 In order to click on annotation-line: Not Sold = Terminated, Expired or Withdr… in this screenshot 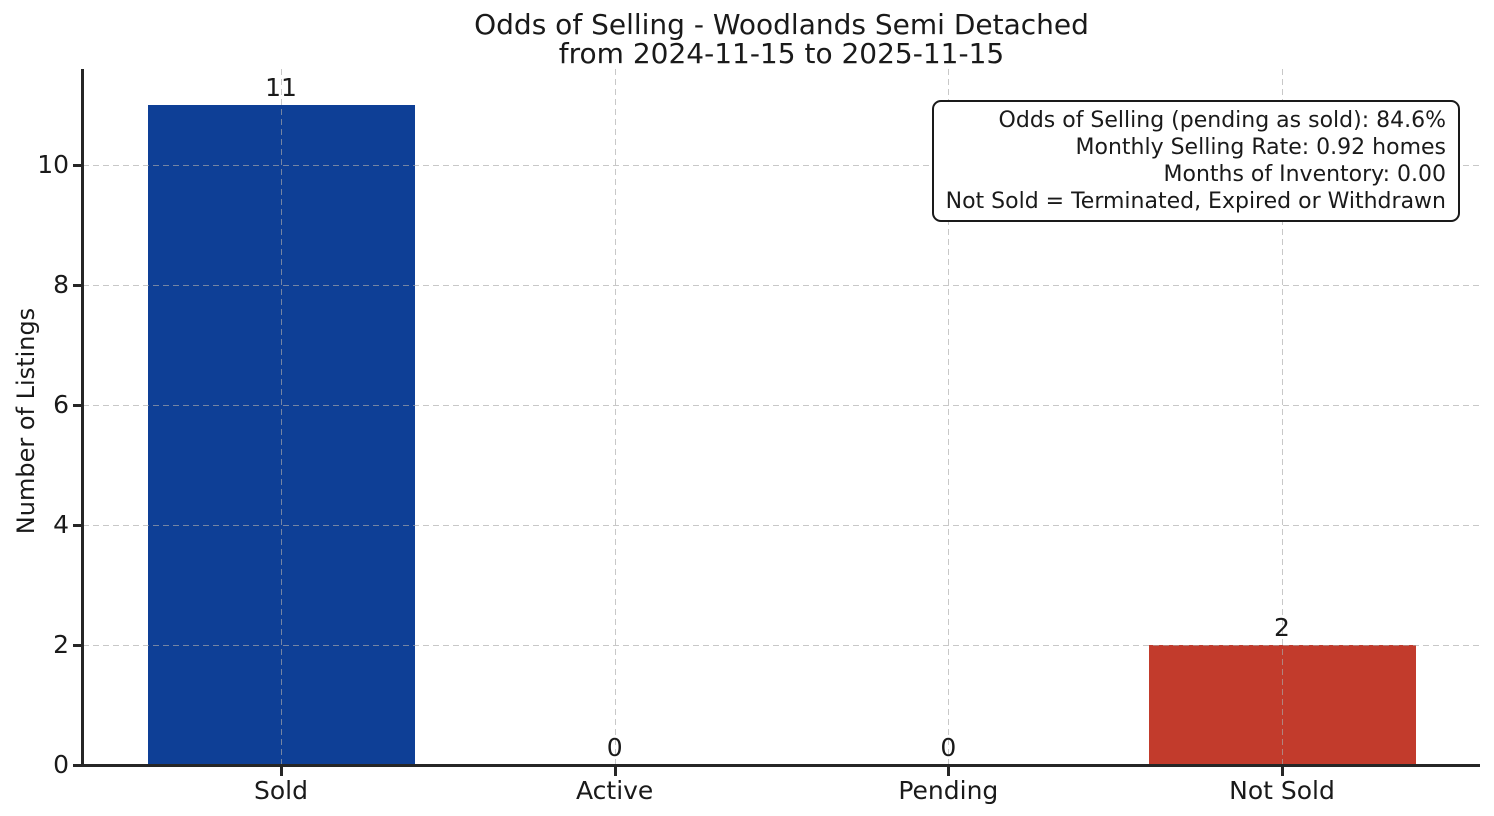, I will do `click(1195, 201)`.